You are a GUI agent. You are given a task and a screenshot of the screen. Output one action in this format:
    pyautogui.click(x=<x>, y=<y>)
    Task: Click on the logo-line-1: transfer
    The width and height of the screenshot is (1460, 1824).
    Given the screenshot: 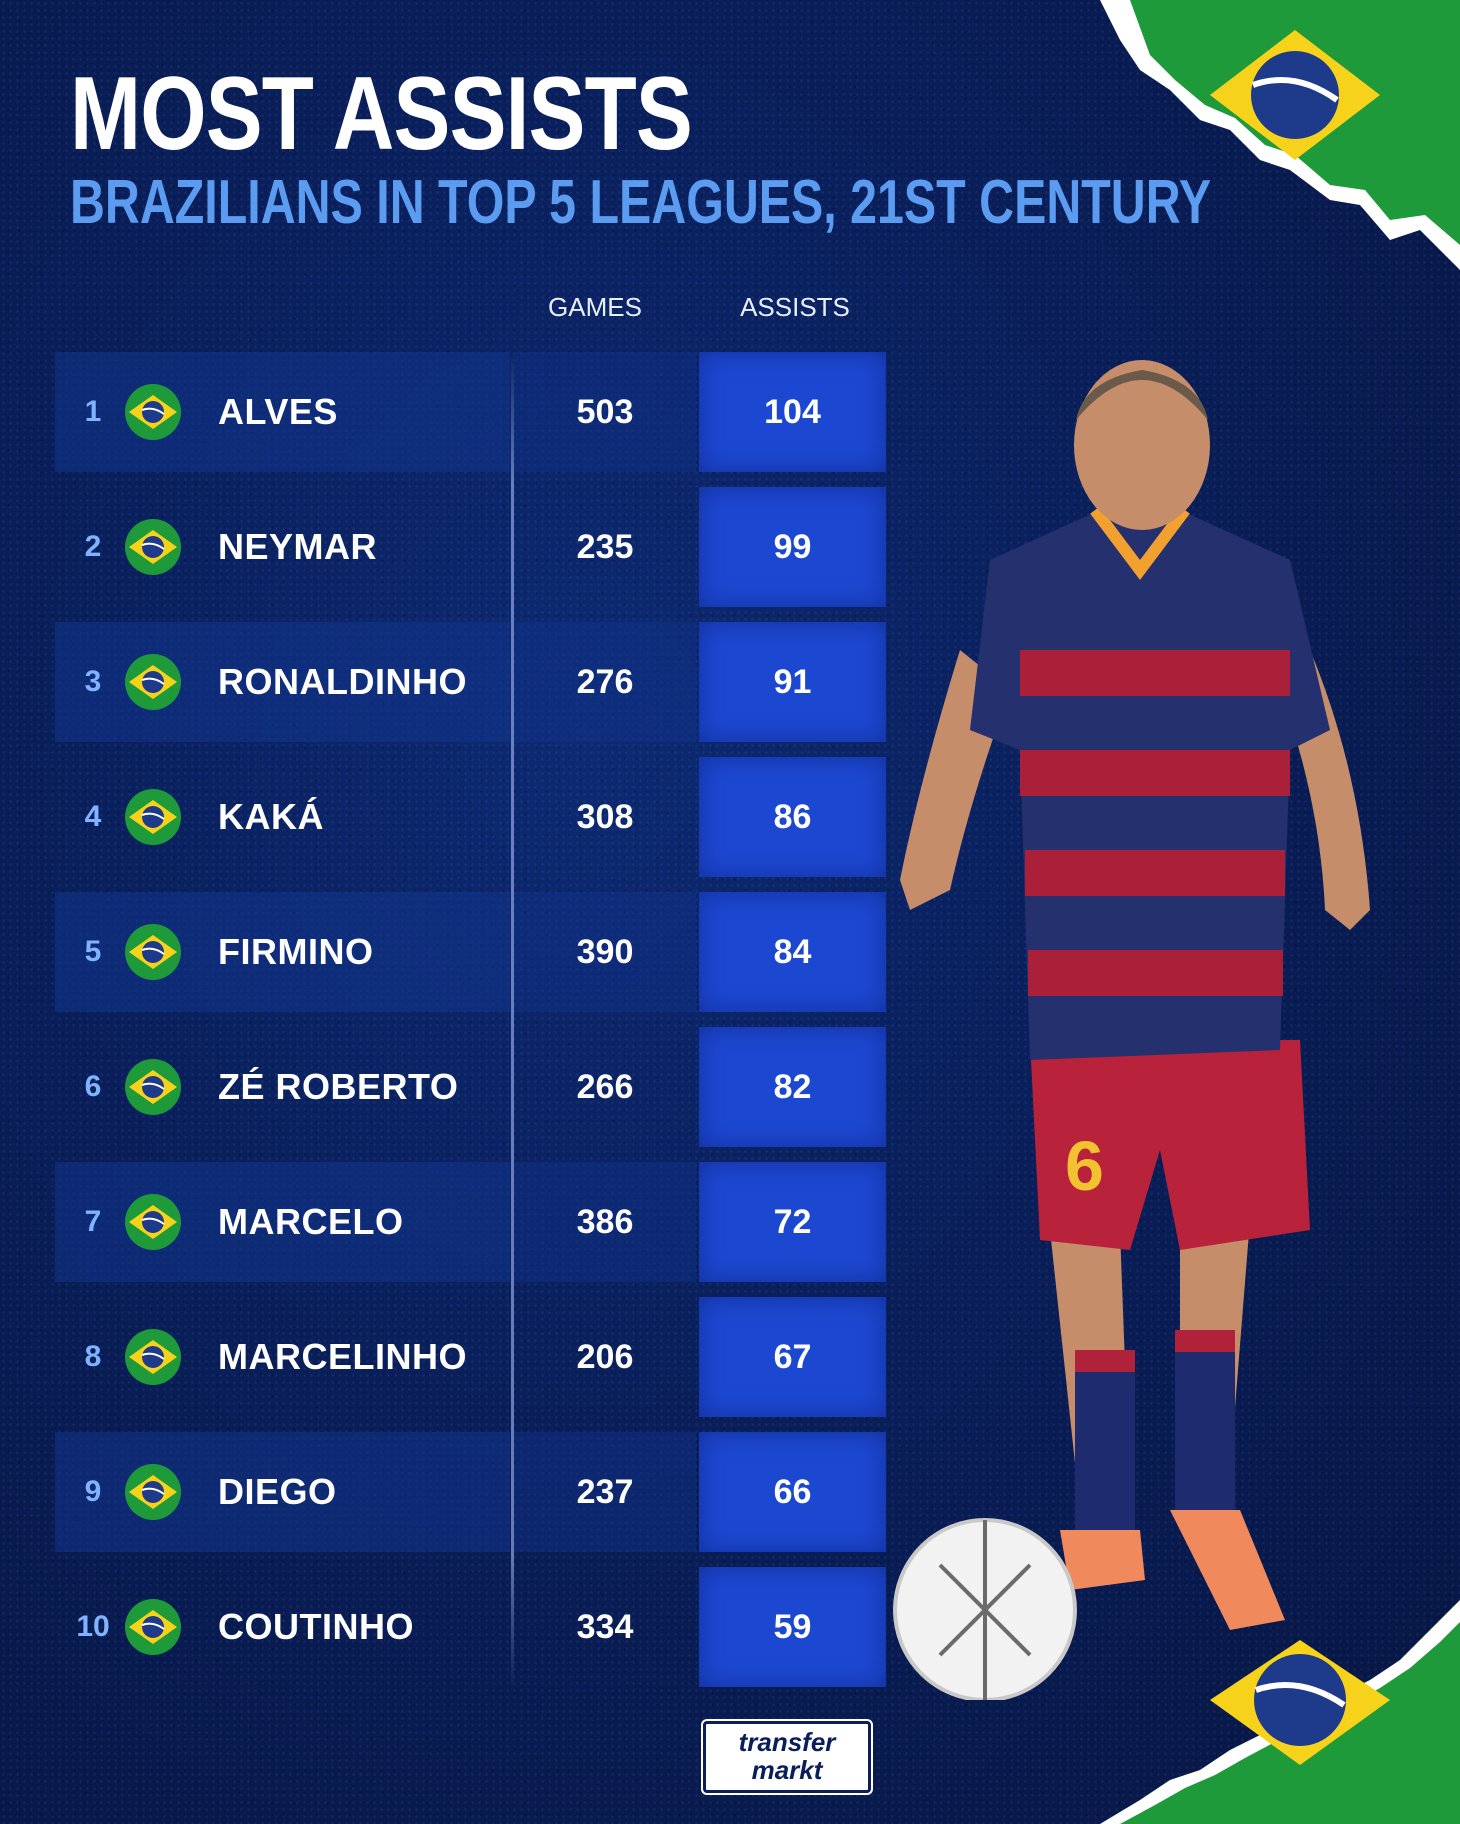 What is the action you would take?
    pyautogui.click(x=787, y=1742)
    